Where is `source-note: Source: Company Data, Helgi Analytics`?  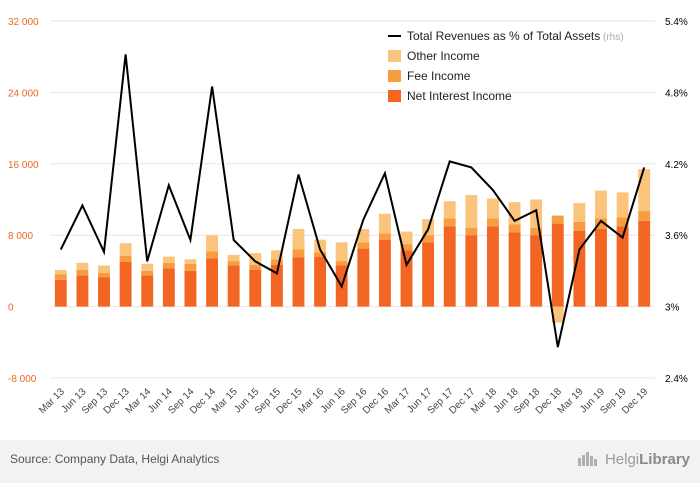 source-note: Source: Company Data, Helgi Analytics is located at coordinates (115, 459).